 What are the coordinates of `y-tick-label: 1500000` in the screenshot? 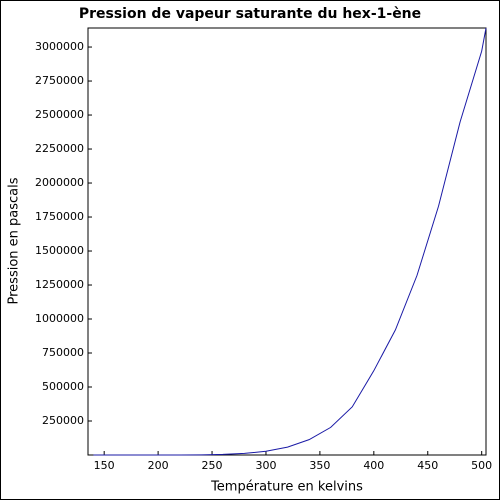 It's located at (59, 250).